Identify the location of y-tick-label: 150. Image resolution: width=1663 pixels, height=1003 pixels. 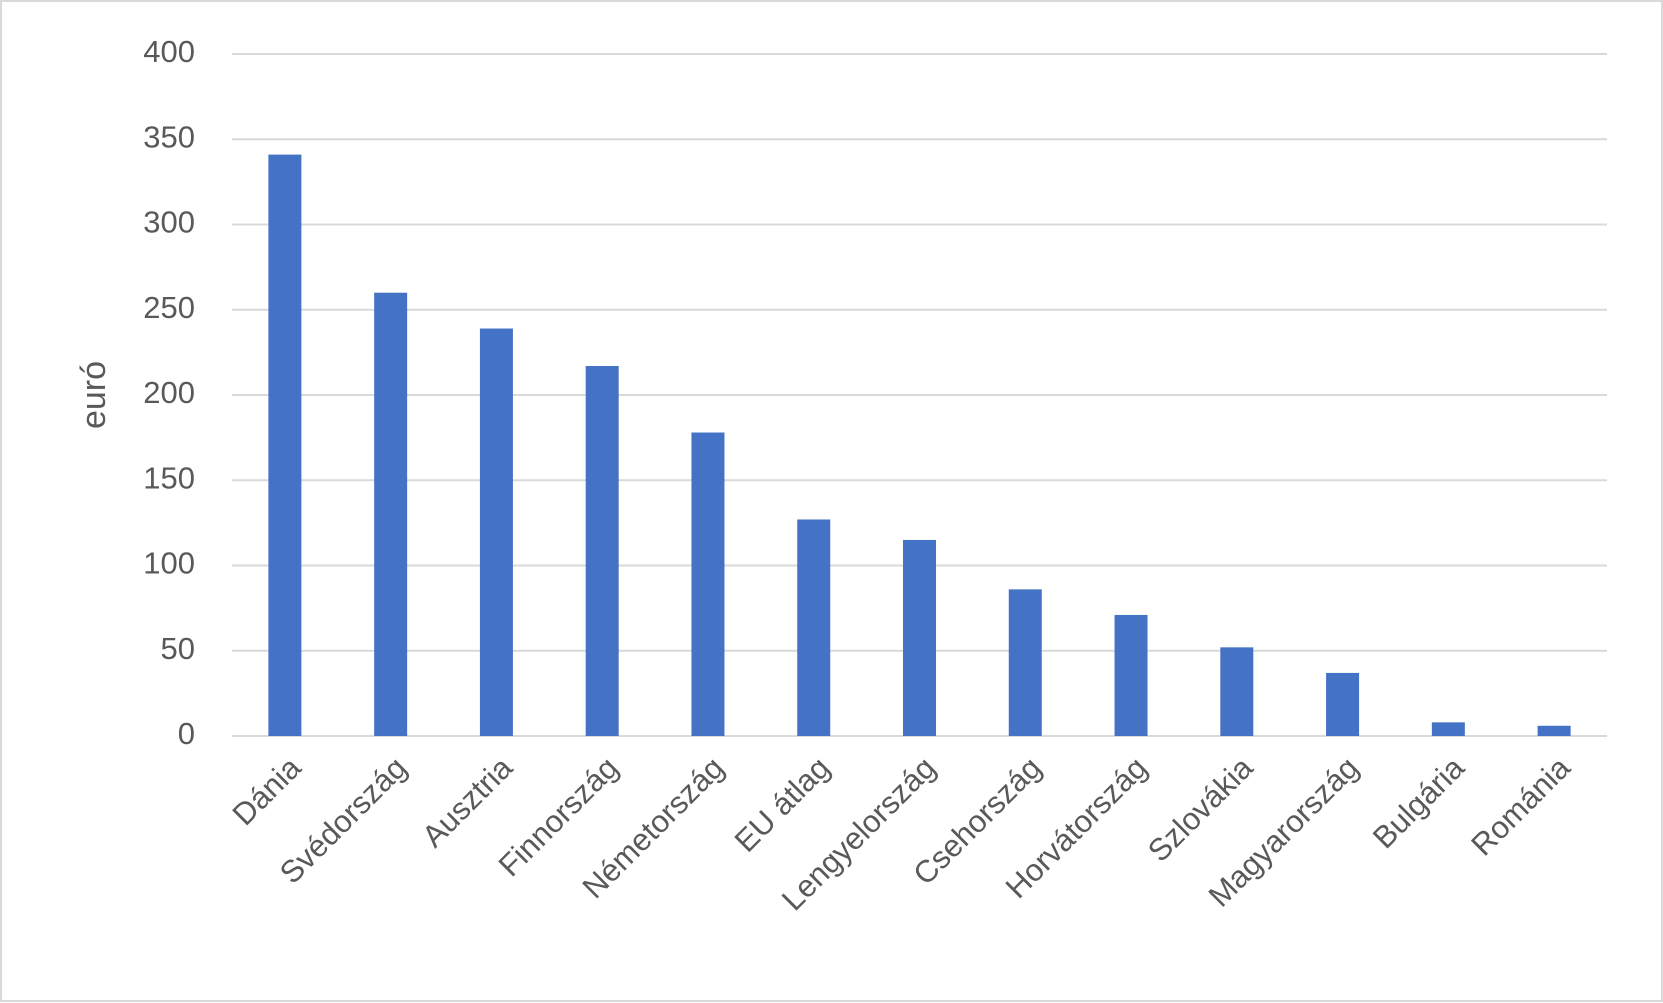
(169, 477).